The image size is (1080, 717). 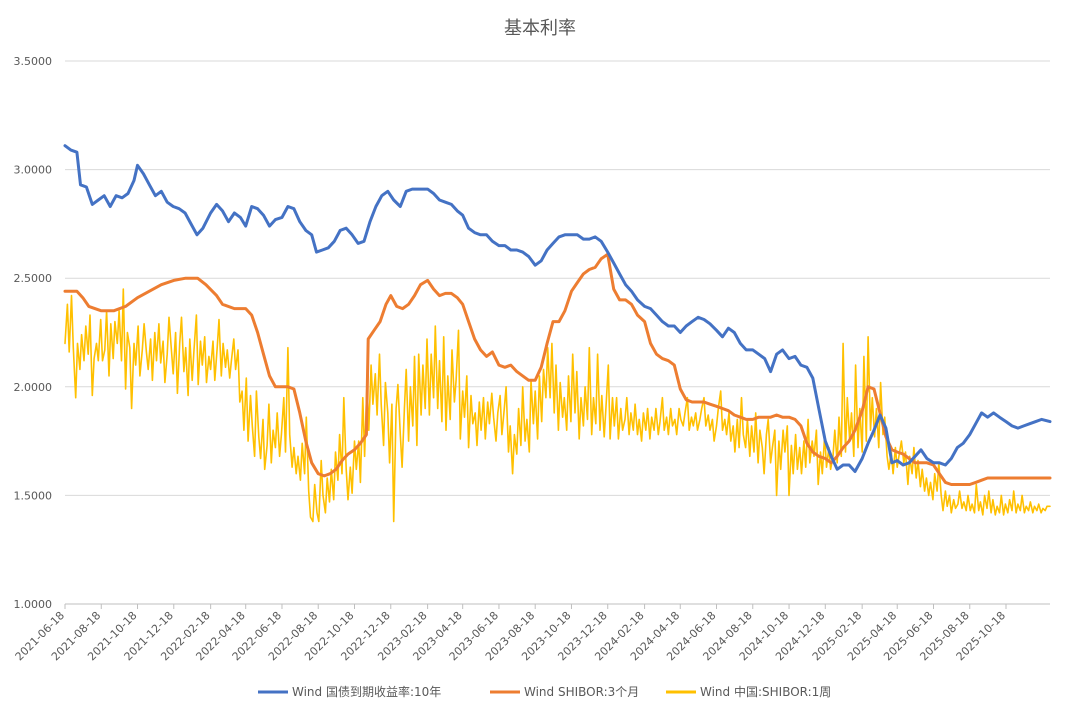 I want to click on legend-label: Wind SHIBOR:3个月, so click(x=581, y=692).